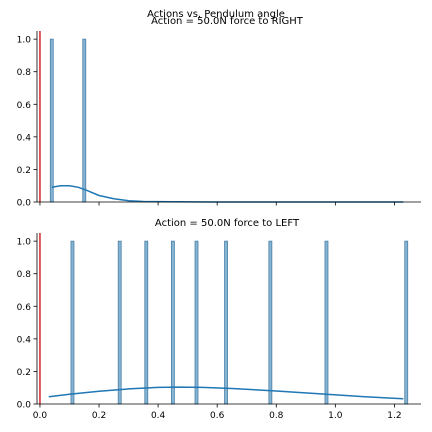 This screenshot has height=432, width=432. Describe the element at coordinates (24, 106) in the screenshot. I see `top-y-tick-label: 0.6` at that location.